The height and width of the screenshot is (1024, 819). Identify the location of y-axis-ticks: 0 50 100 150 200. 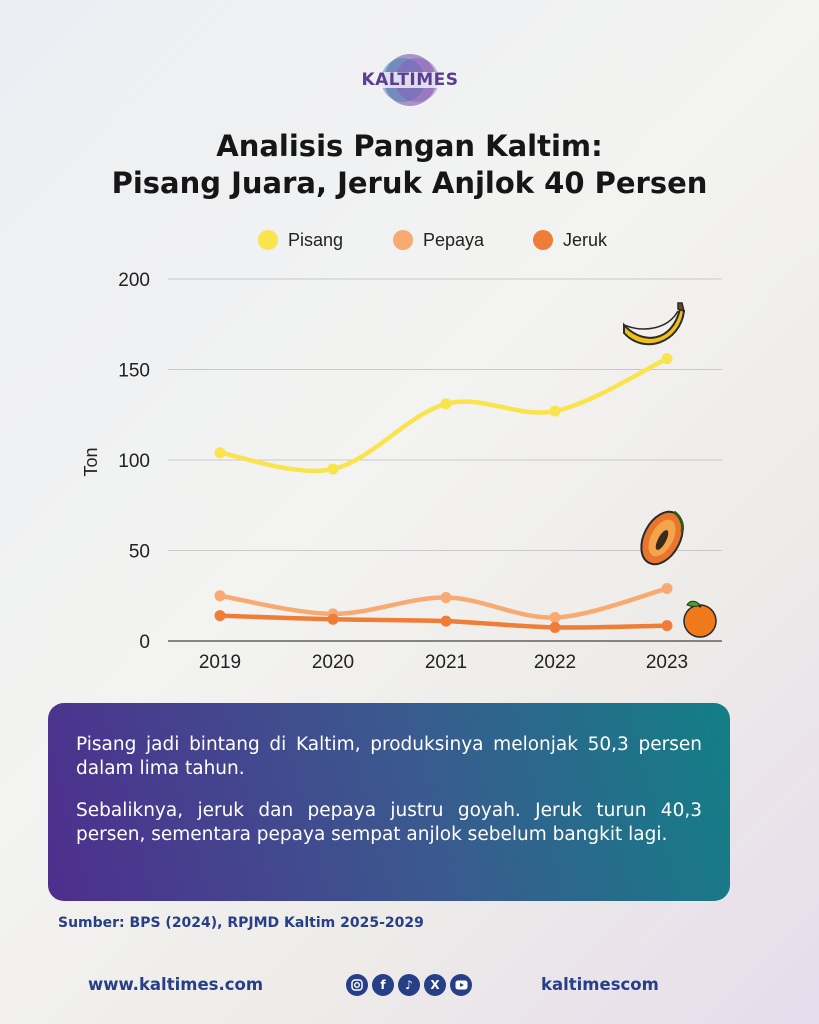
(134, 461).